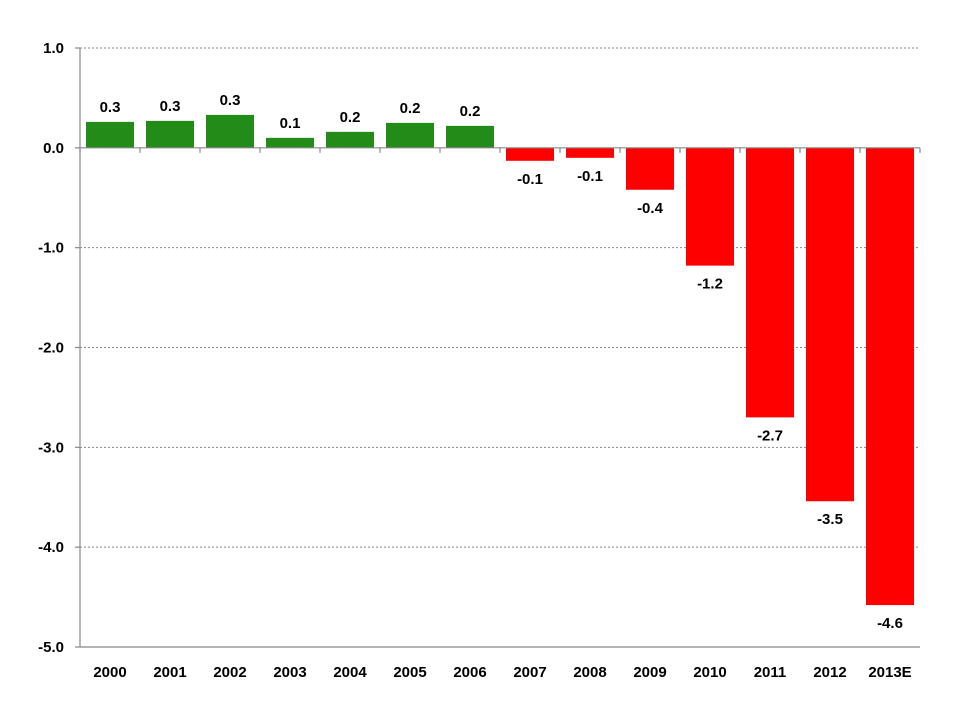 The image size is (960, 720). I want to click on bar-2008, so click(590, 152).